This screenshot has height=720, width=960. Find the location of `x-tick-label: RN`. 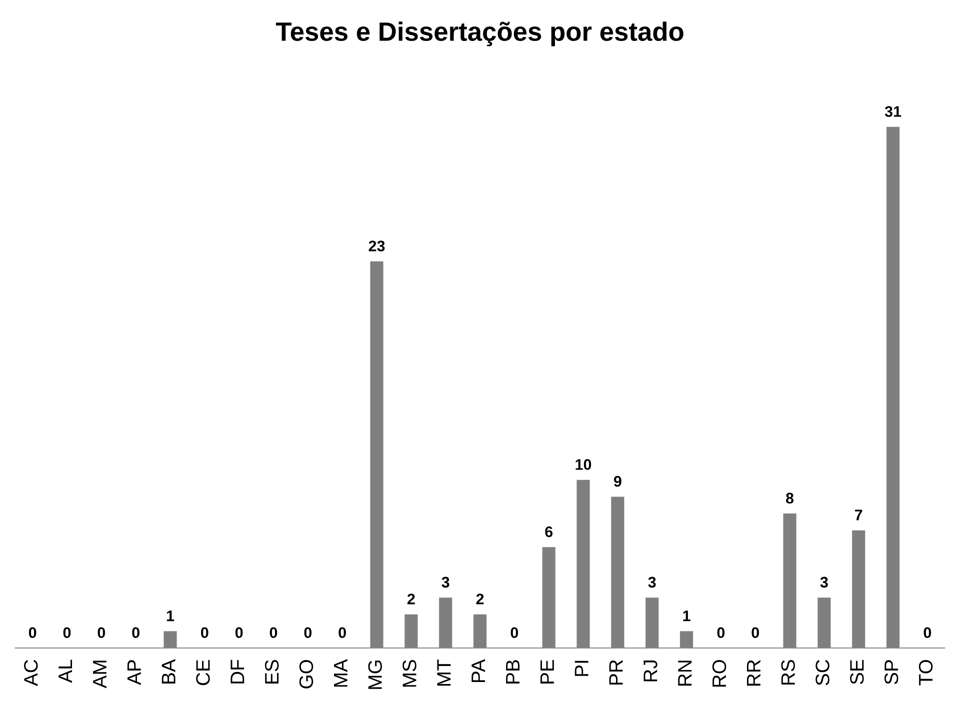

x-tick-label: RN is located at coordinates (685, 673).